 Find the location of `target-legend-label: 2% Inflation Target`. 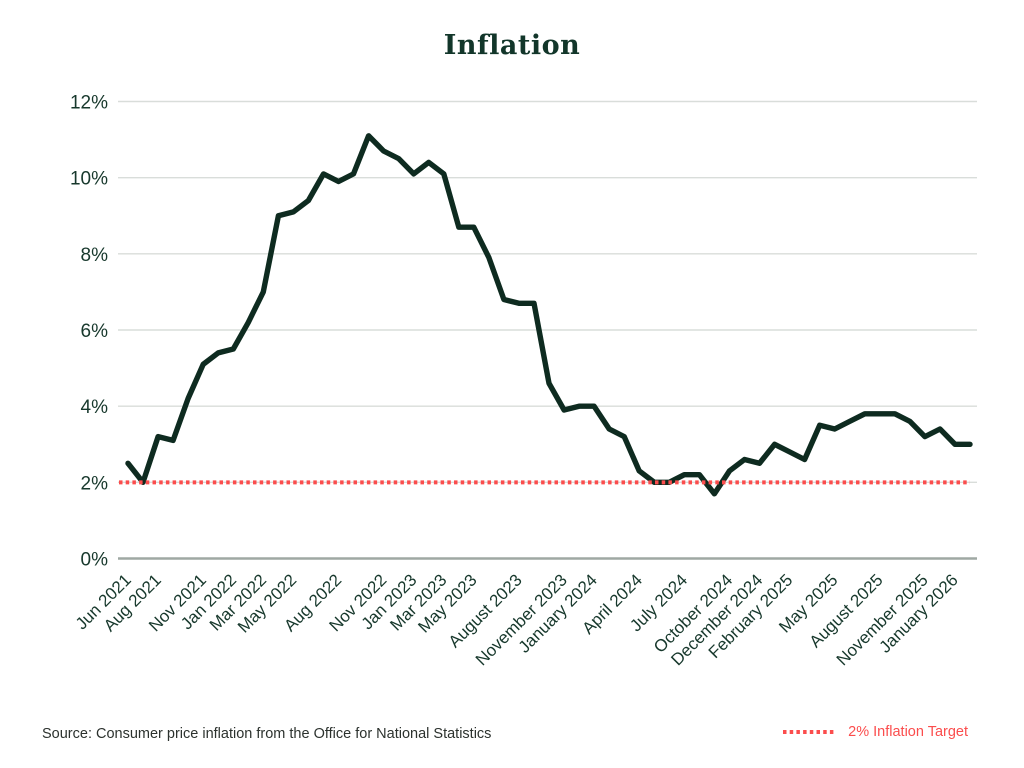

target-legend-label: 2% Inflation Target is located at coordinates (908, 732).